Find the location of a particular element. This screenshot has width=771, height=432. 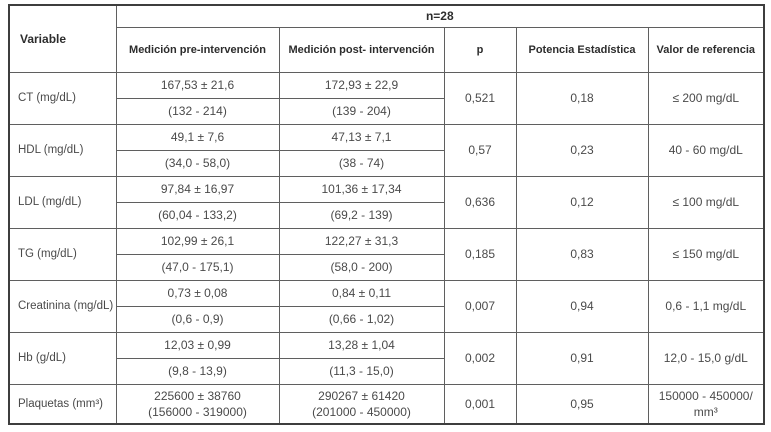

cell-ct-variable: CT (mg/dL) is located at coordinates (62, 98).